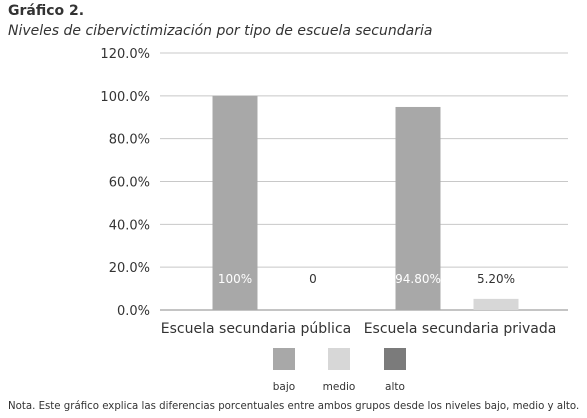 Image resolution: width=587 pixels, height=418 pixels. What do you see at coordinates (366, 279) in the screenshot?
I see `bar-value-labels: 100% 0 94.80% 5.20%` at bounding box center [366, 279].